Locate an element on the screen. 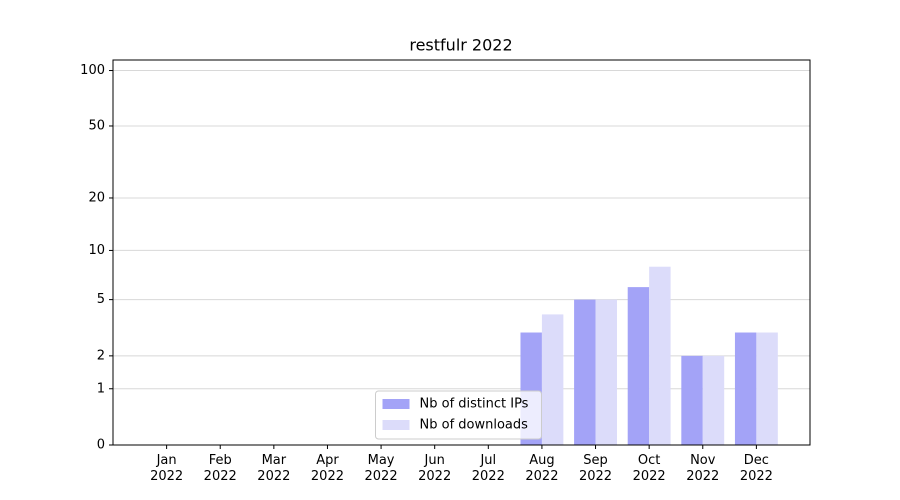 This screenshot has width=900, height=500. chart-title: restfulr 2022 is located at coordinates (460, 45).